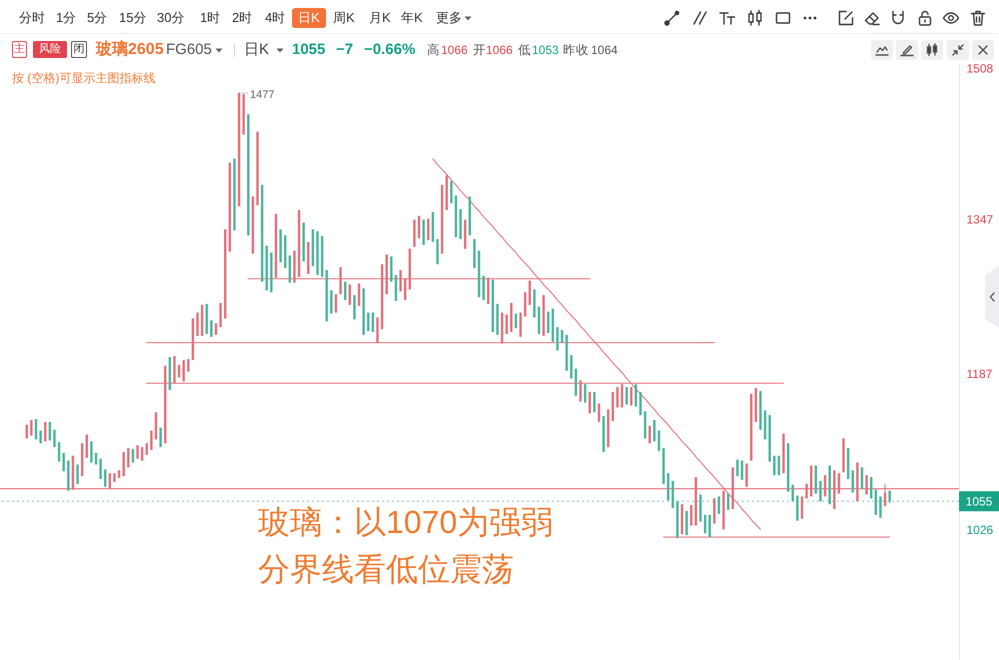  Describe the element at coordinates (449, 18) in the screenshot. I see `text: 更多` at that location.